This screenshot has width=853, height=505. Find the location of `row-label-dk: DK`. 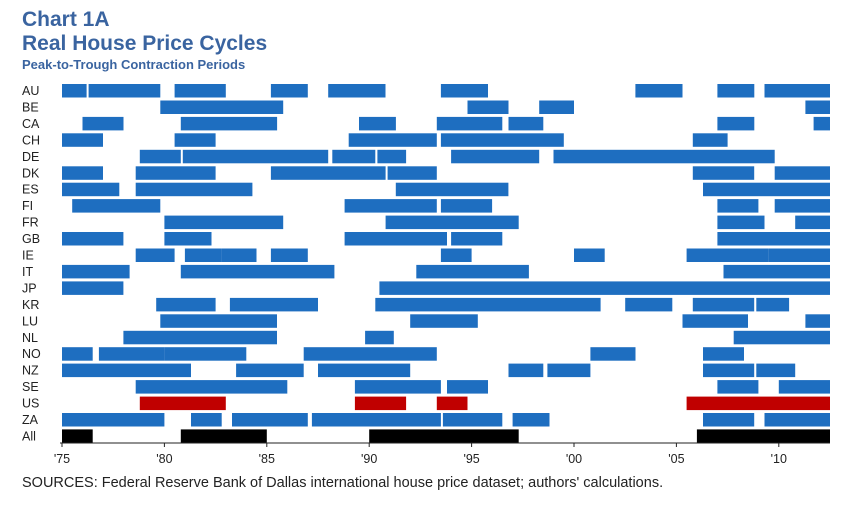

row-label-dk: DK is located at coordinates (31, 173).